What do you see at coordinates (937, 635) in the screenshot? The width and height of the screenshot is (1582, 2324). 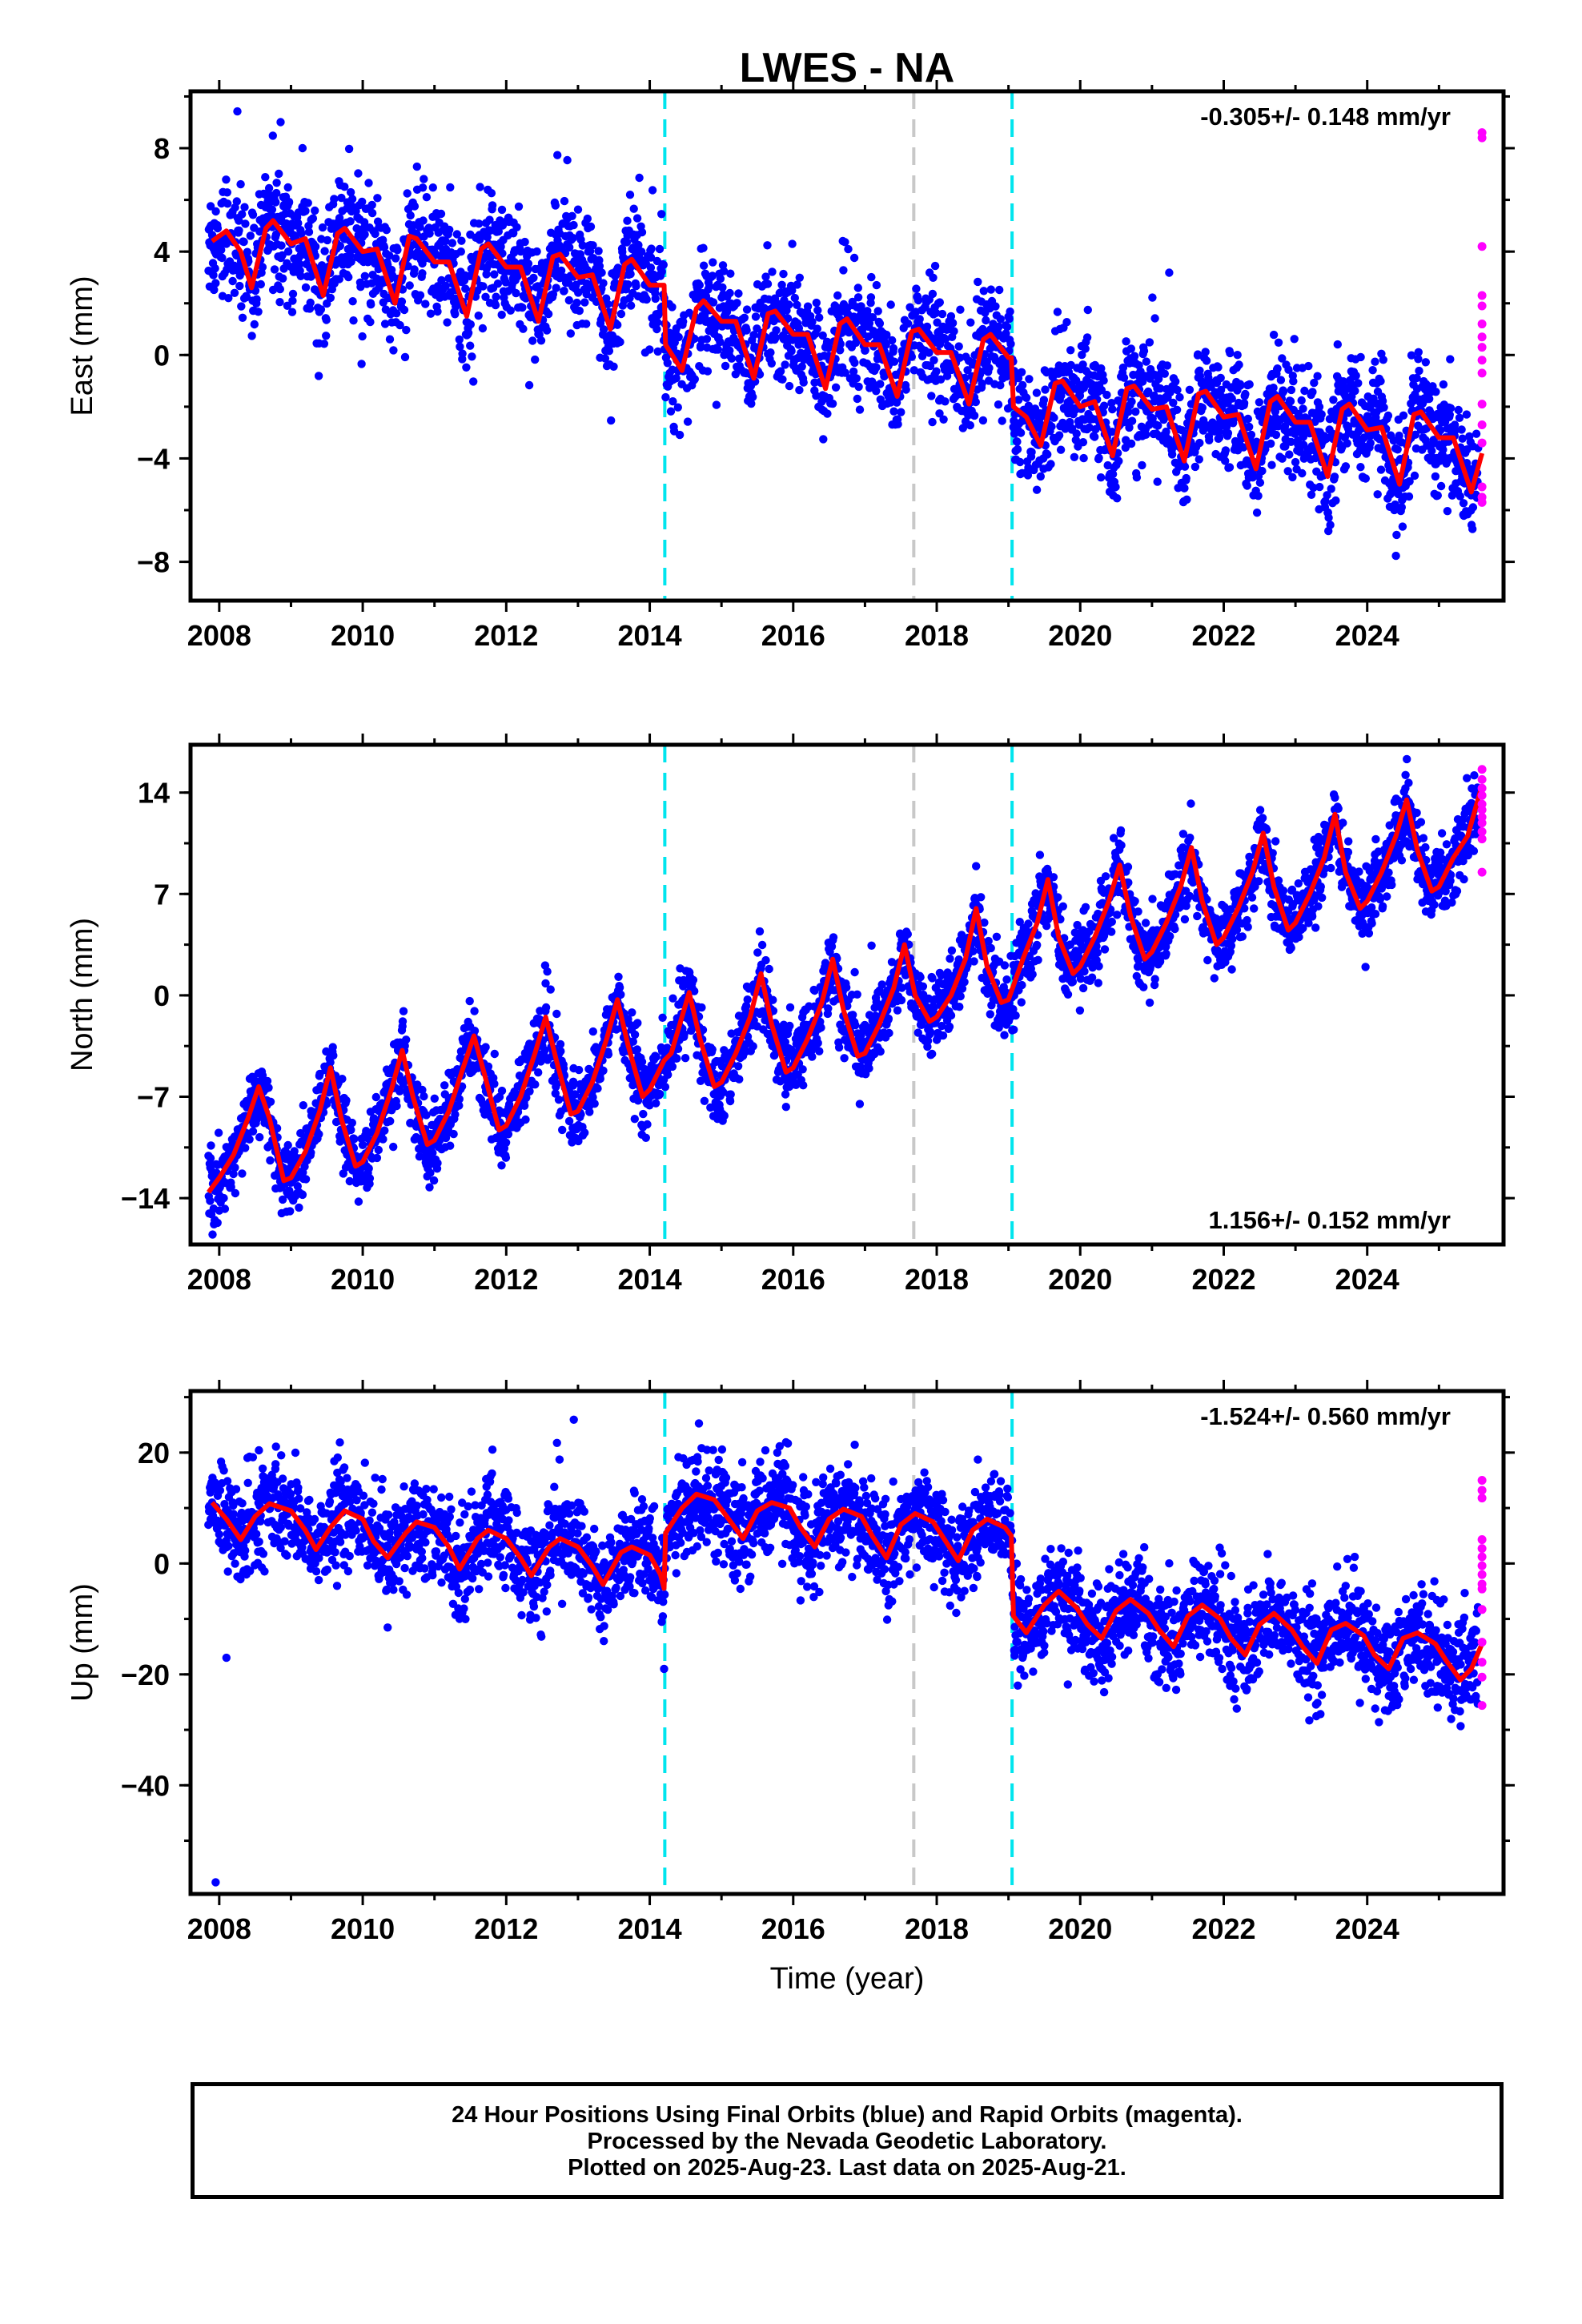 I see `x-tick-label: 2018` at bounding box center [937, 635].